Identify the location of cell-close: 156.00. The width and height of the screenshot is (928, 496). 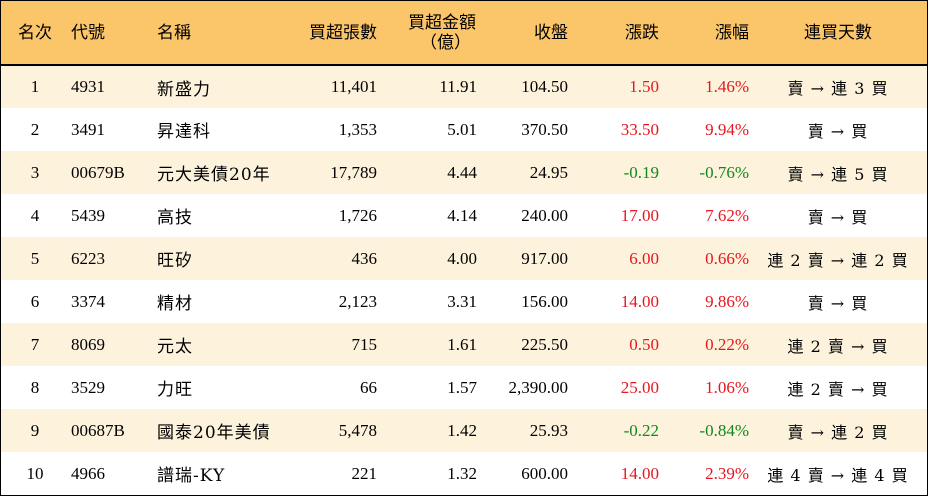
(544, 301).